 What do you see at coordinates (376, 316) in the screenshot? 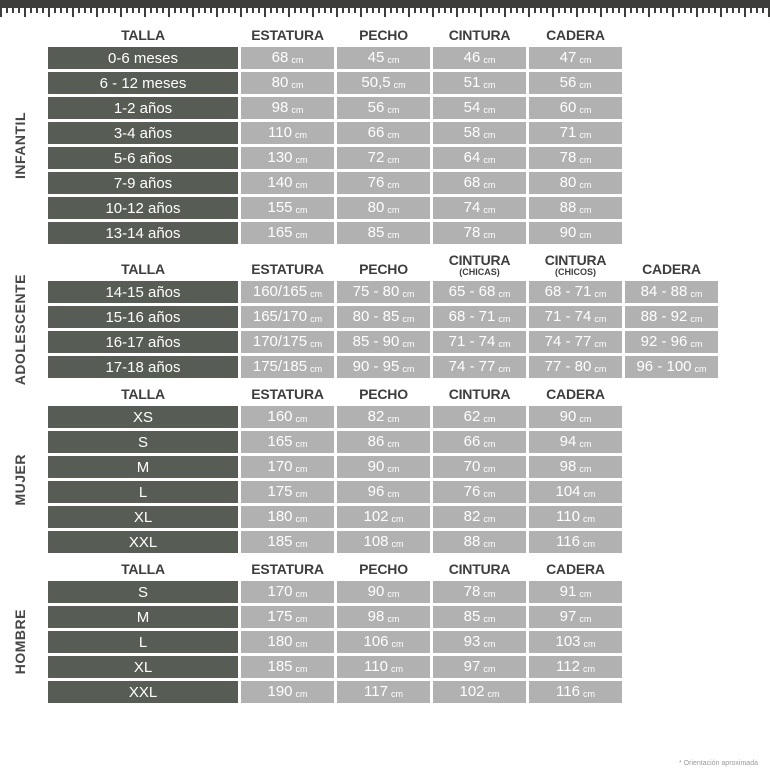
I see `value-number: 80 - 85` at bounding box center [376, 316].